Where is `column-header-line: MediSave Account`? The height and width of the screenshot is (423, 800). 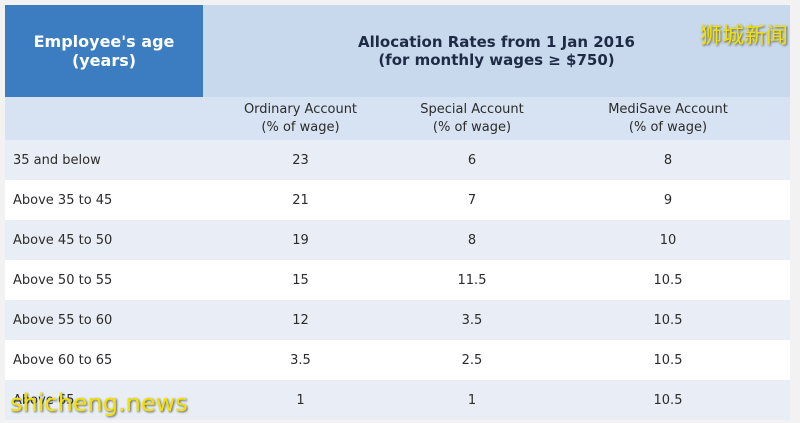
column-header-line: MediSave Account is located at coordinates (668, 109).